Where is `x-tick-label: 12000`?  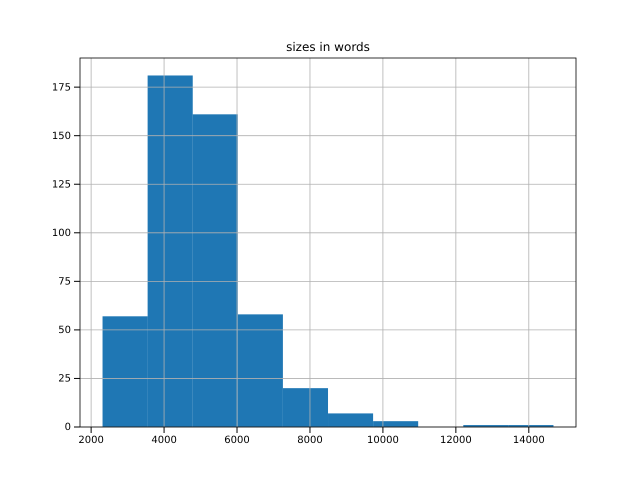 x-tick-label: 12000 is located at coordinates (456, 440).